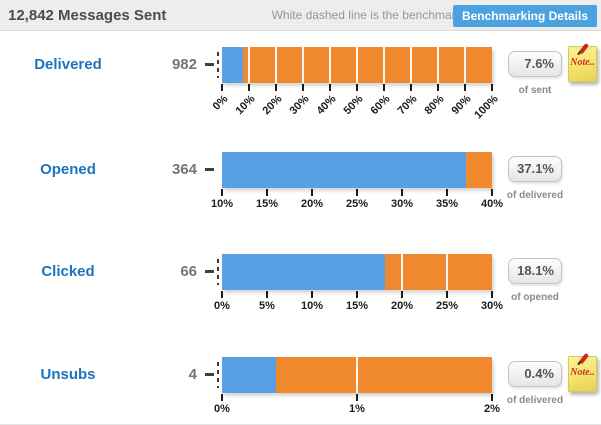 This screenshot has width=601, height=425. What do you see at coordinates (357, 409) in the screenshot?
I see `axis-tick-label: 1%` at bounding box center [357, 409].